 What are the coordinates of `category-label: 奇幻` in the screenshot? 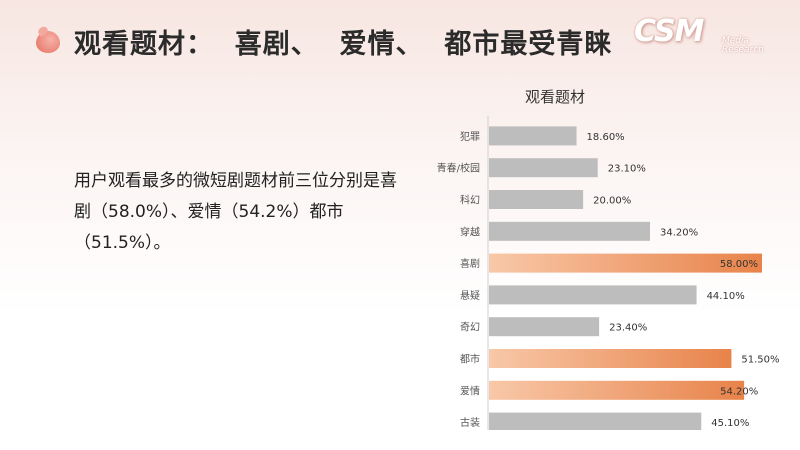 It's located at (470, 327).